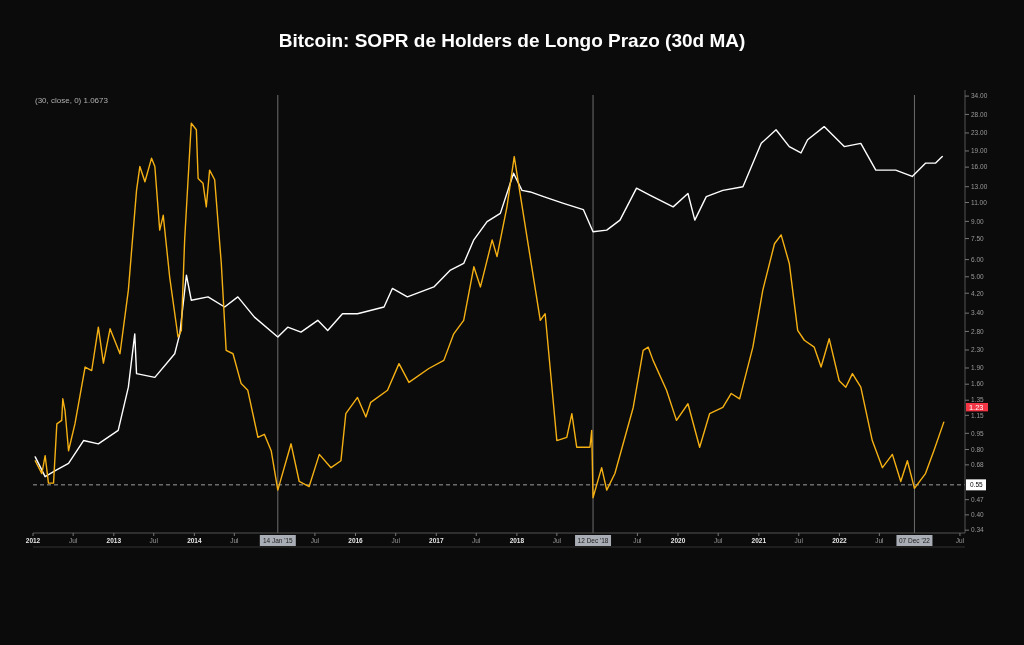 The height and width of the screenshot is (645, 1024). Describe the element at coordinates (72, 100) in the screenshot. I see `annotation: (30, close, 0) 1.0673` at that location.